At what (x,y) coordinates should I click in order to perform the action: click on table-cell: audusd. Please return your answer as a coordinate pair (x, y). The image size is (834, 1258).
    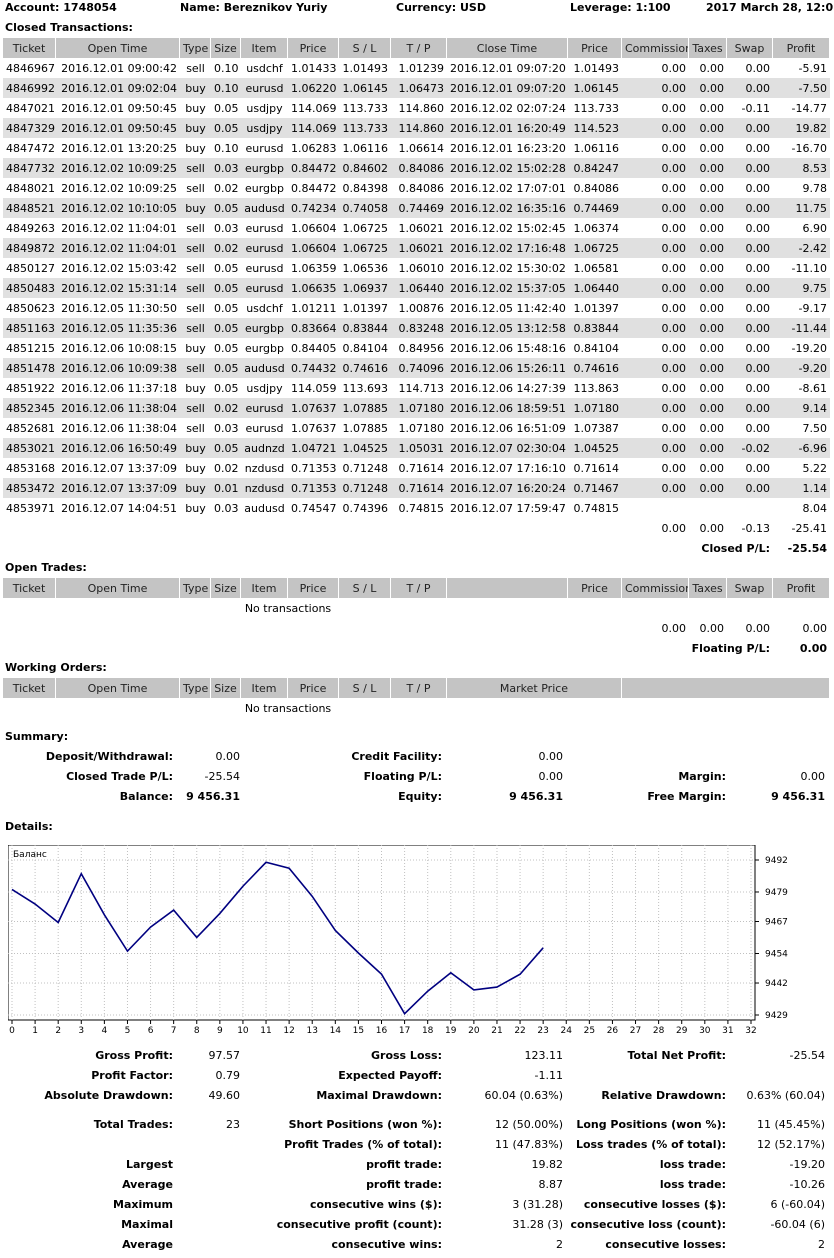
    Looking at the image, I should click on (264, 368).